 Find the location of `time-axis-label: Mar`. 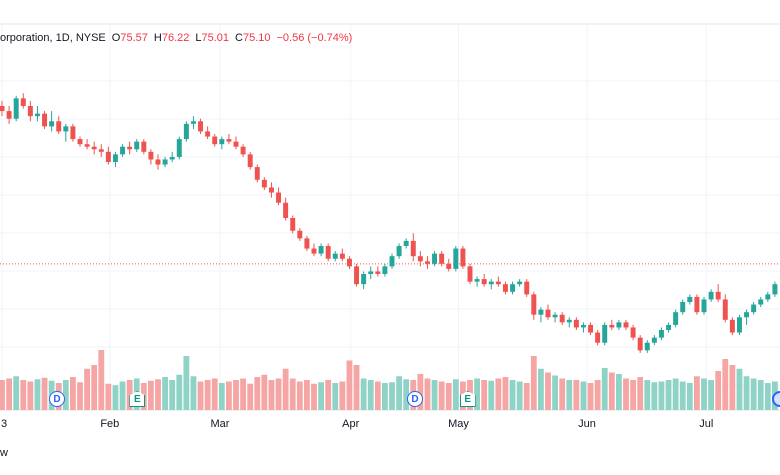

time-axis-label: Mar is located at coordinates (220, 424).